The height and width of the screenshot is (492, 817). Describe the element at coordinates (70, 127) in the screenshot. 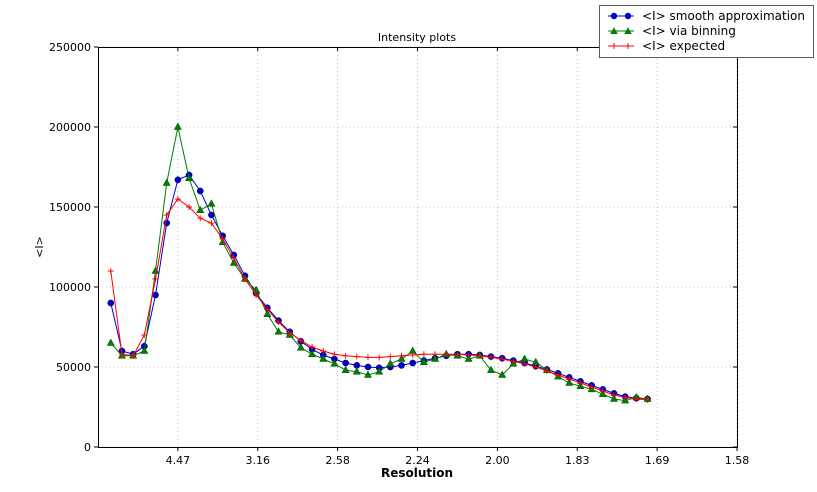

I see `y-tick-label: 200000` at that location.